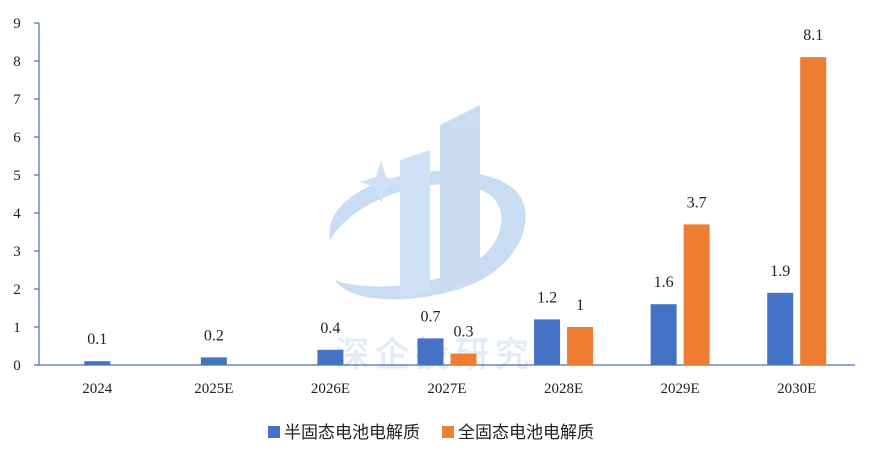 This screenshot has width=877, height=463. I want to click on legend: 半固态电池电解质 全固态电池电解质, so click(431, 433).